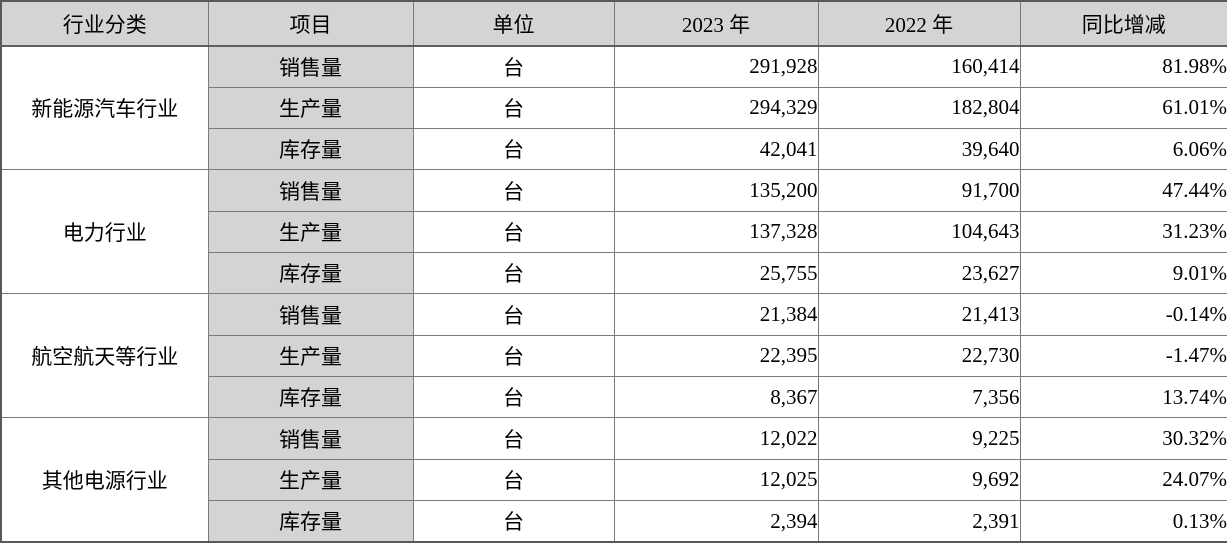  Describe the element at coordinates (716, 66) in the screenshot. I see `value-2023-cell: 291,928` at that location.